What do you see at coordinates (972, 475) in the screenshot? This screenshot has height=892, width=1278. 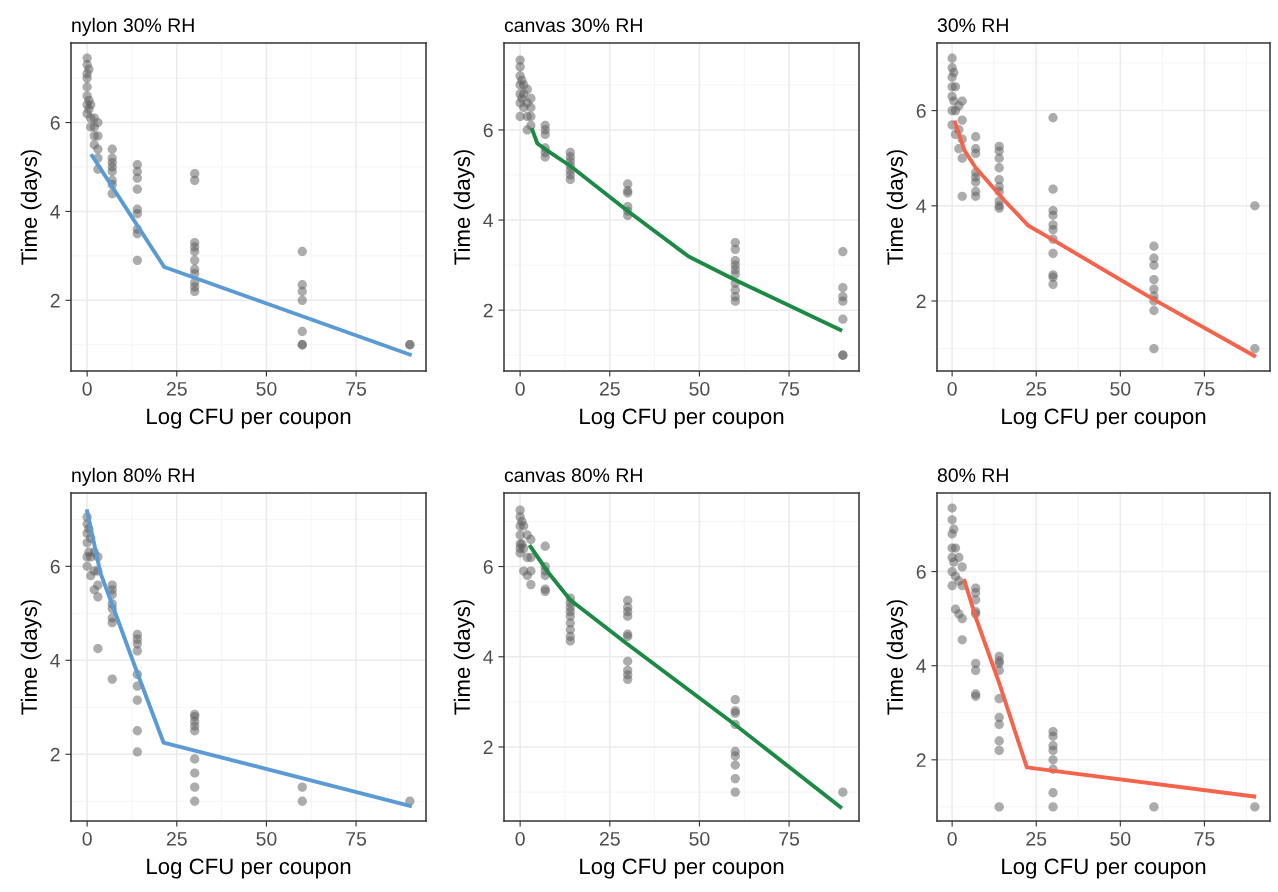 I see `chart-title: 80% RH` at bounding box center [972, 475].